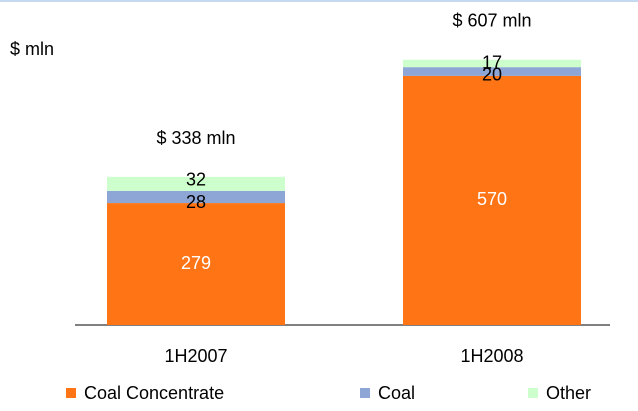 The image size is (638, 411). I want to click on data-label: 570, so click(492, 199).